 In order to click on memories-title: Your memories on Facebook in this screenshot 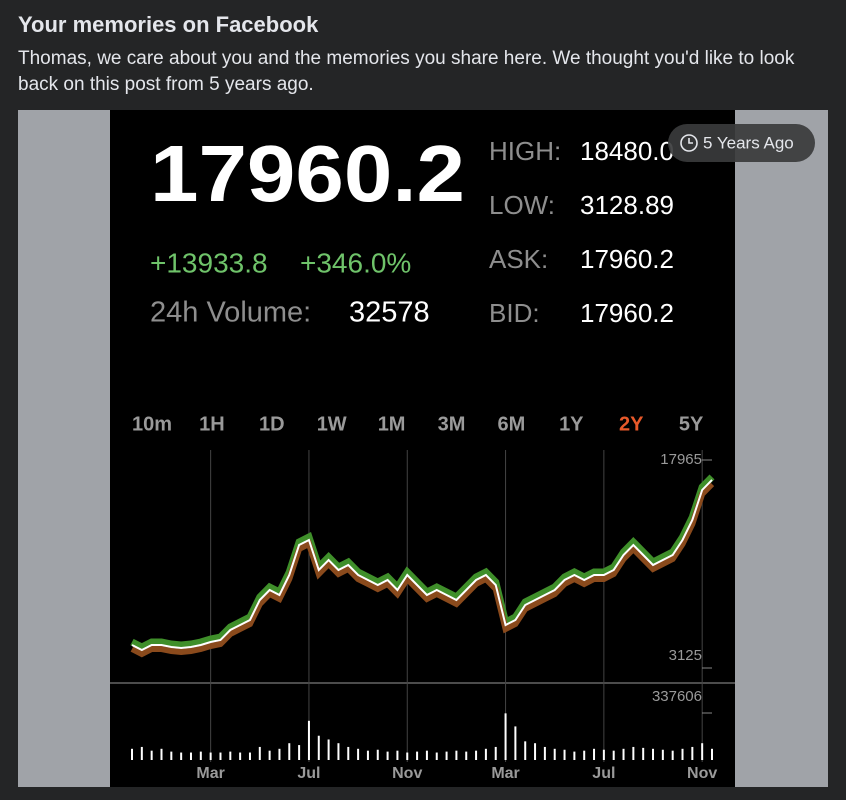, I will do `click(168, 24)`.